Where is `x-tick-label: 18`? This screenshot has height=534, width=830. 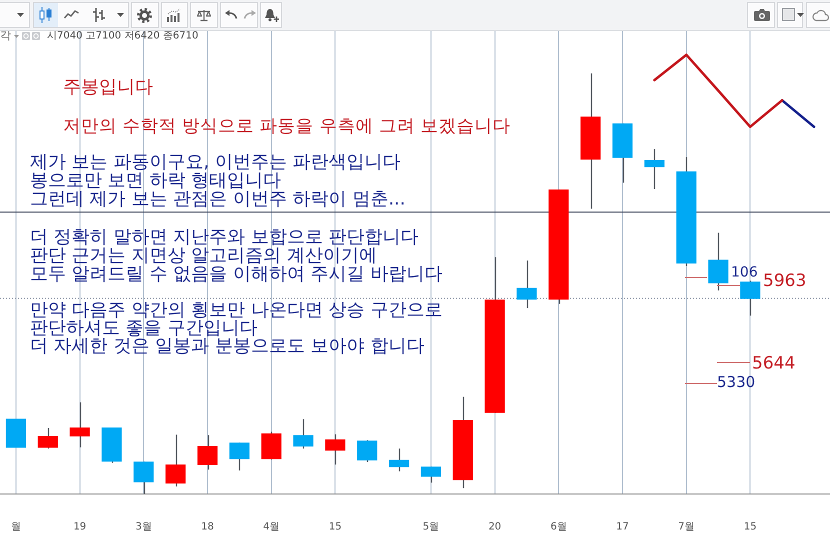
x-tick-label: 18 is located at coordinates (207, 527).